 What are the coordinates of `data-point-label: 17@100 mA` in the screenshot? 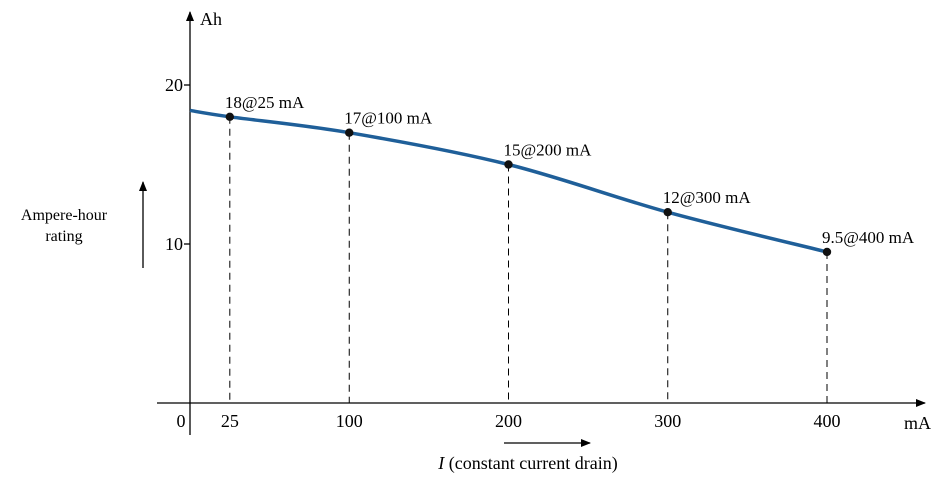 It's located at (388, 118).